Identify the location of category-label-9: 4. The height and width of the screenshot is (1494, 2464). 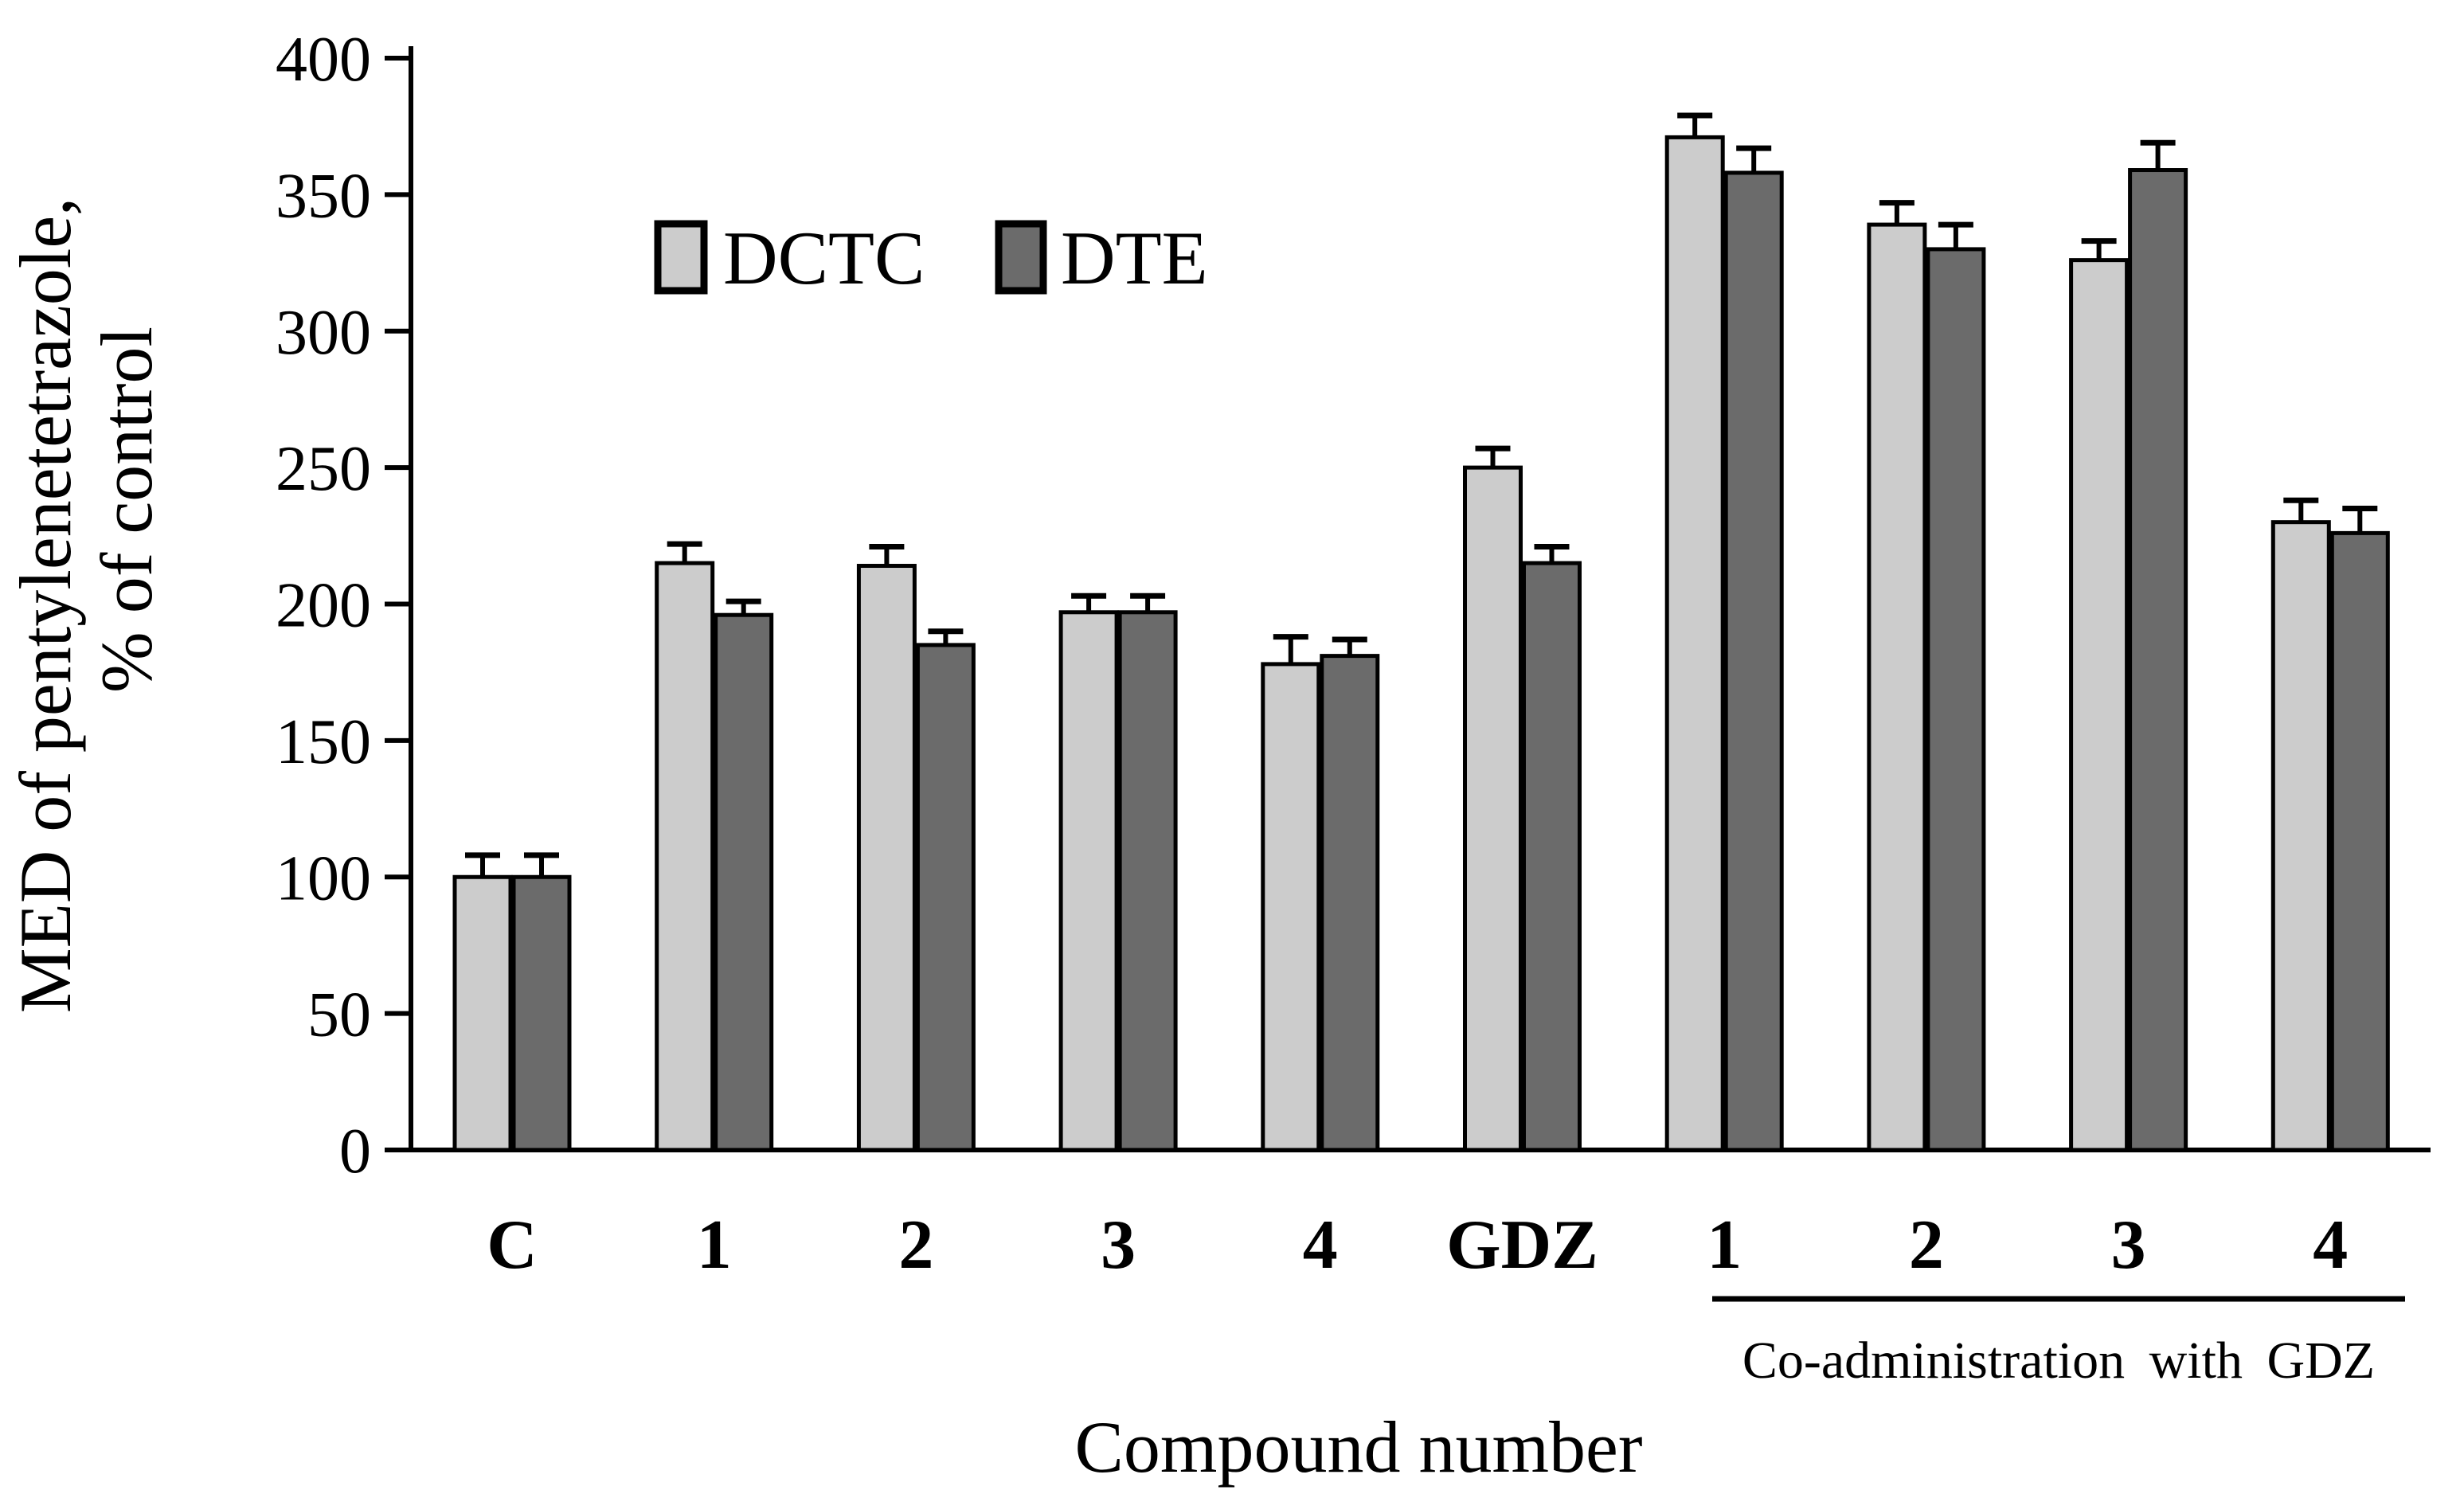
(2330, 1245).